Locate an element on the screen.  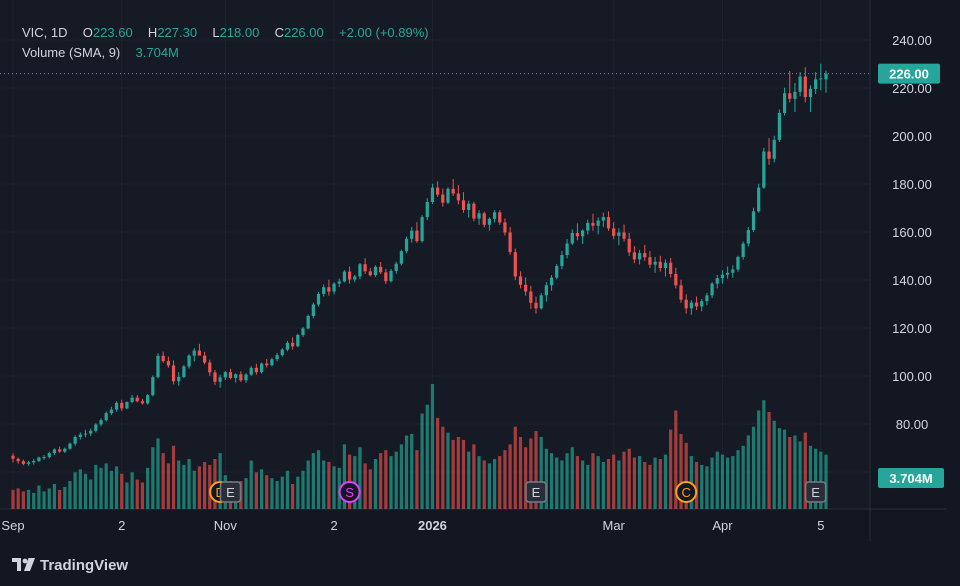
interval-label: 1D is located at coordinates (59, 32).